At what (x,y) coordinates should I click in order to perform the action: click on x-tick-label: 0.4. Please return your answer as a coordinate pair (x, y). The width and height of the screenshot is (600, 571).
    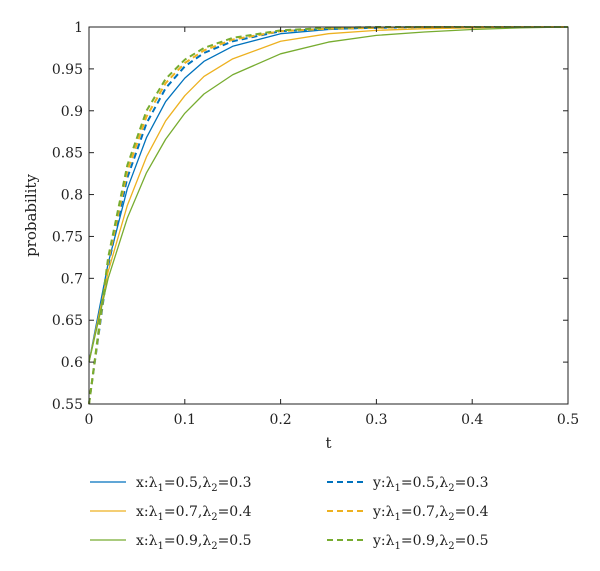
    Looking at the image, I should click on (472, 420).